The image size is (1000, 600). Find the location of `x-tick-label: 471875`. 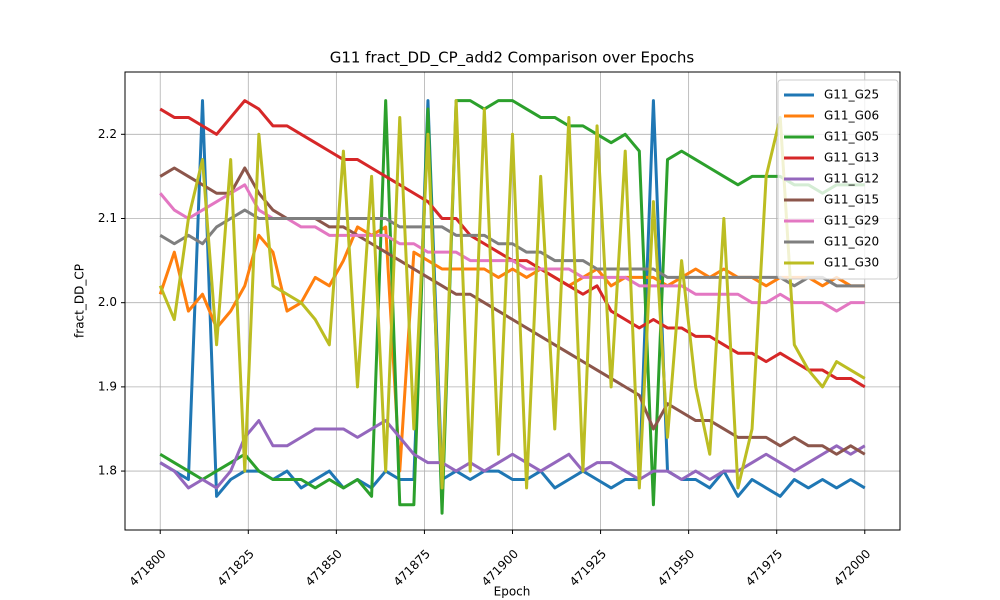

x-tick-label: 471875 is located at coordinates (412, 568).